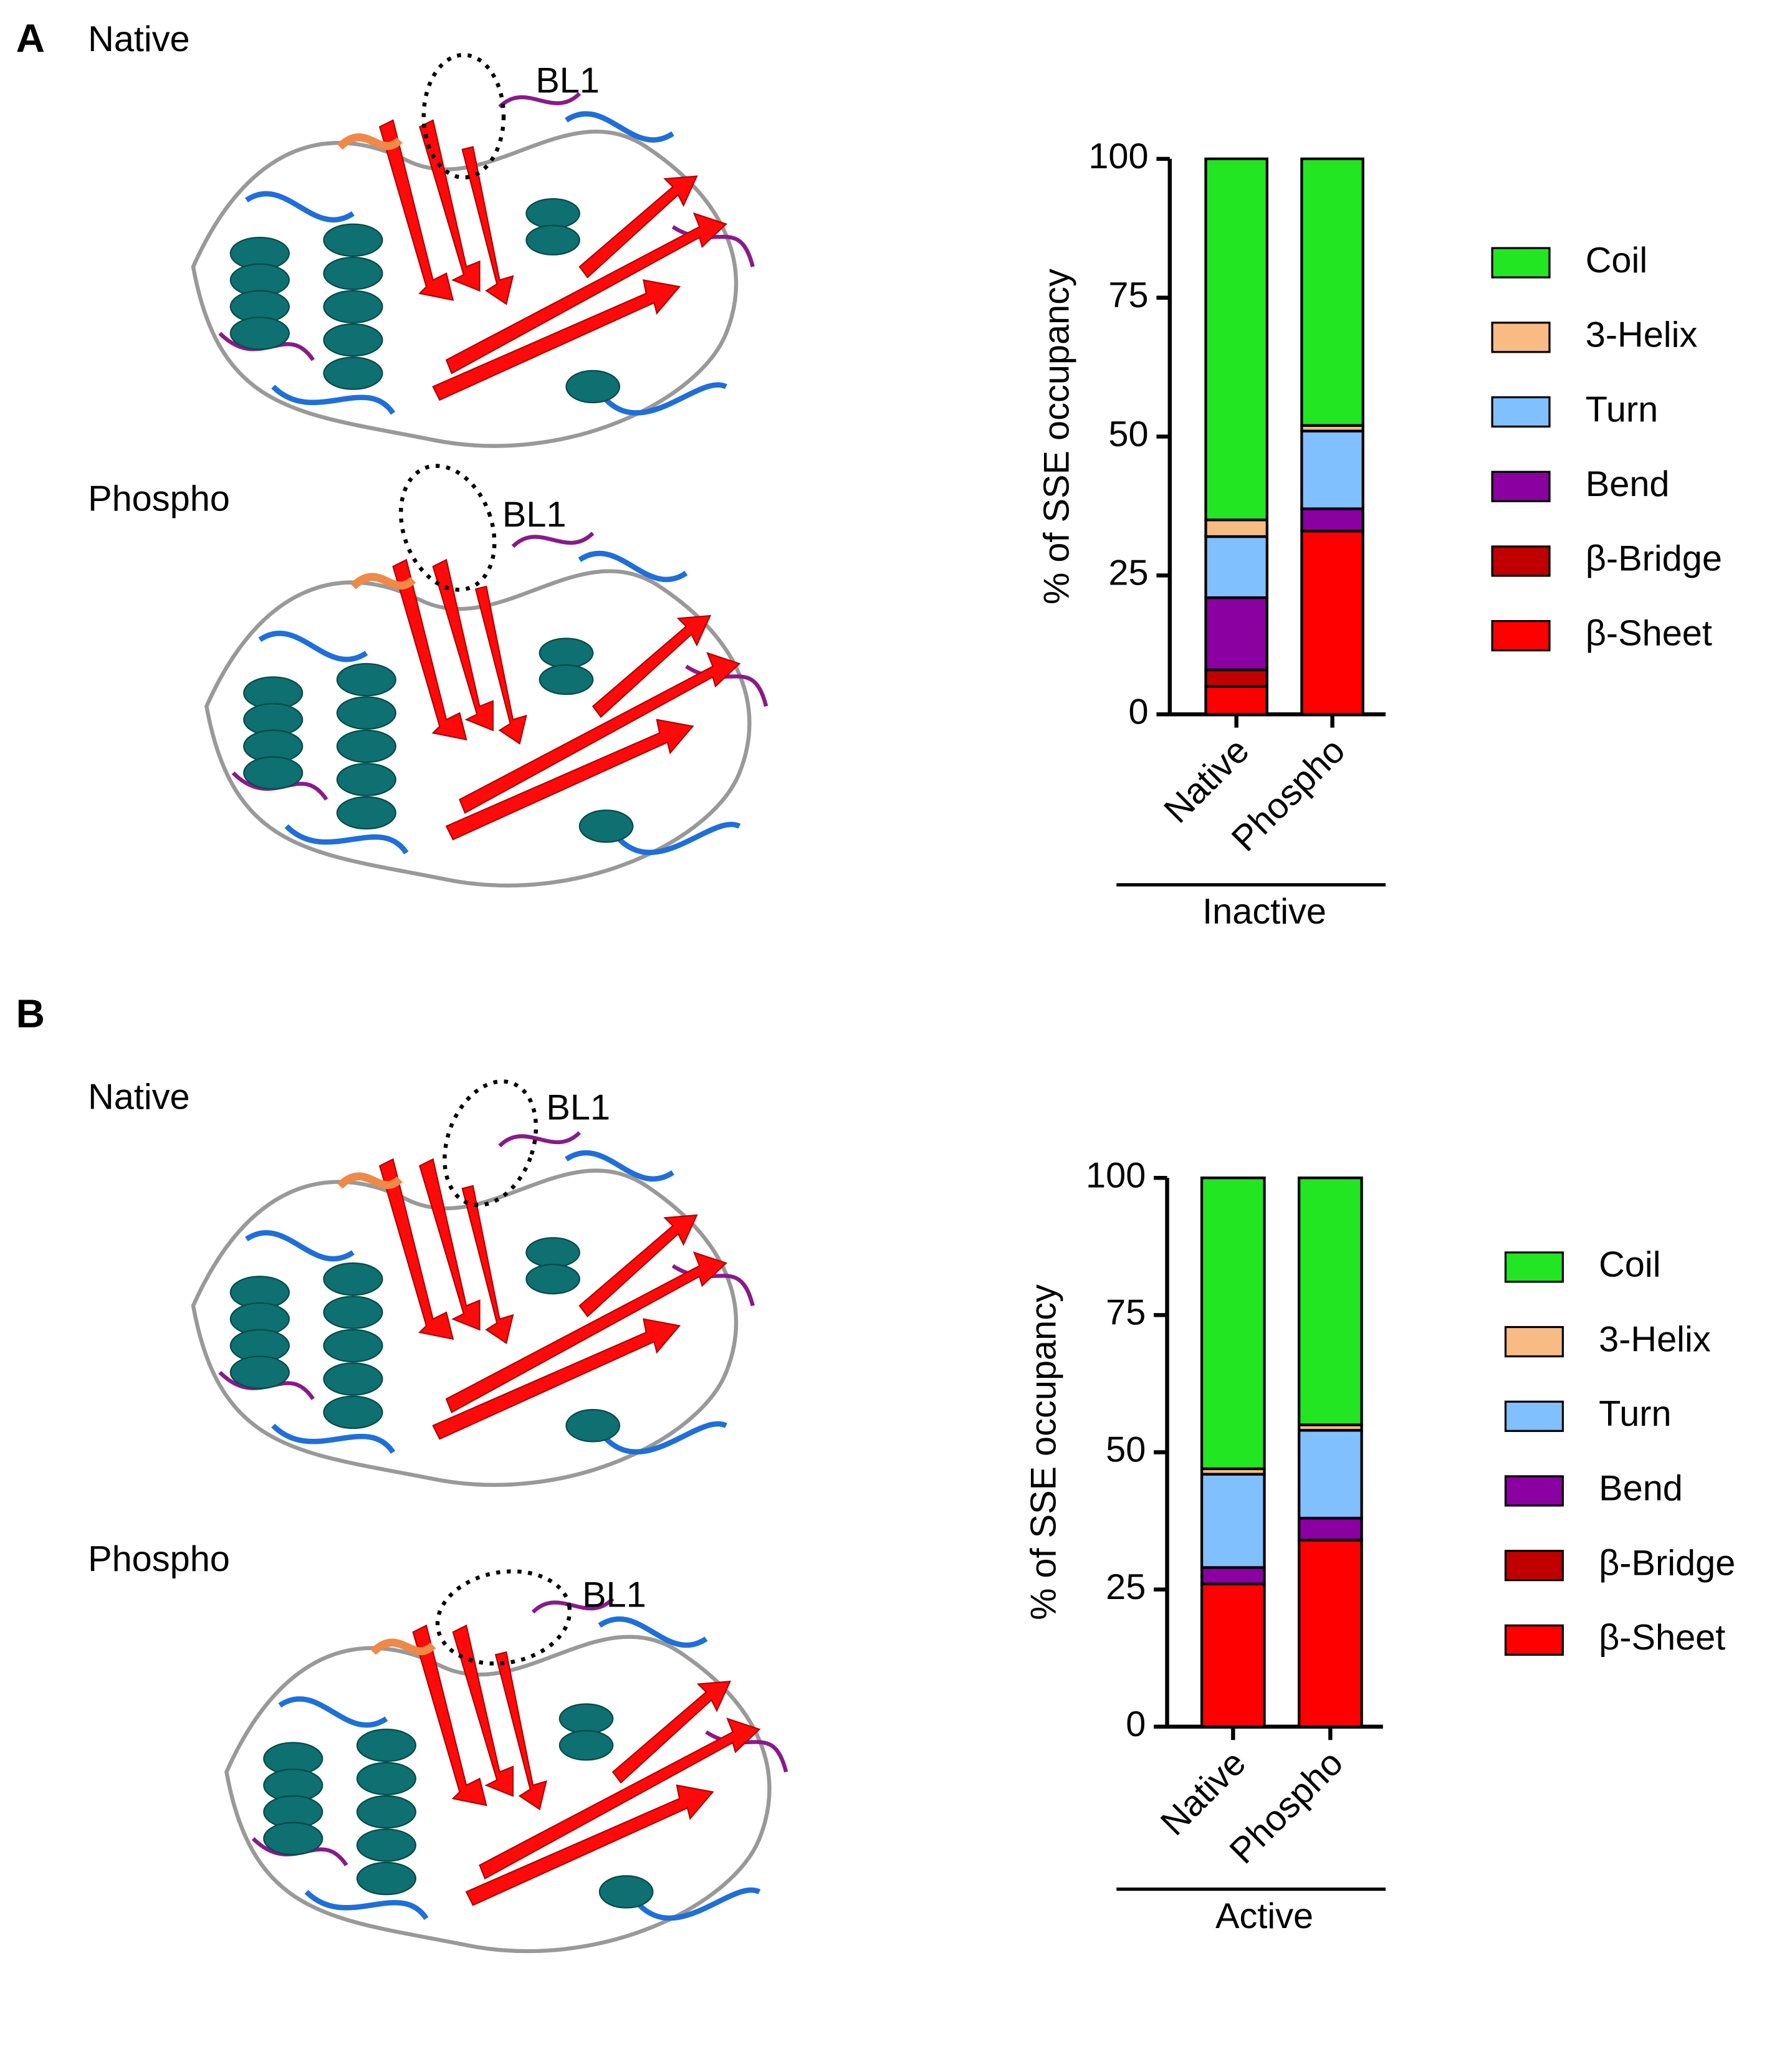 Image resolution: width=1772 pixels, height=2072 pixels. Describe the element at coordinates (30, 38) in the screenshot. I see `panel-label: A` at that location.